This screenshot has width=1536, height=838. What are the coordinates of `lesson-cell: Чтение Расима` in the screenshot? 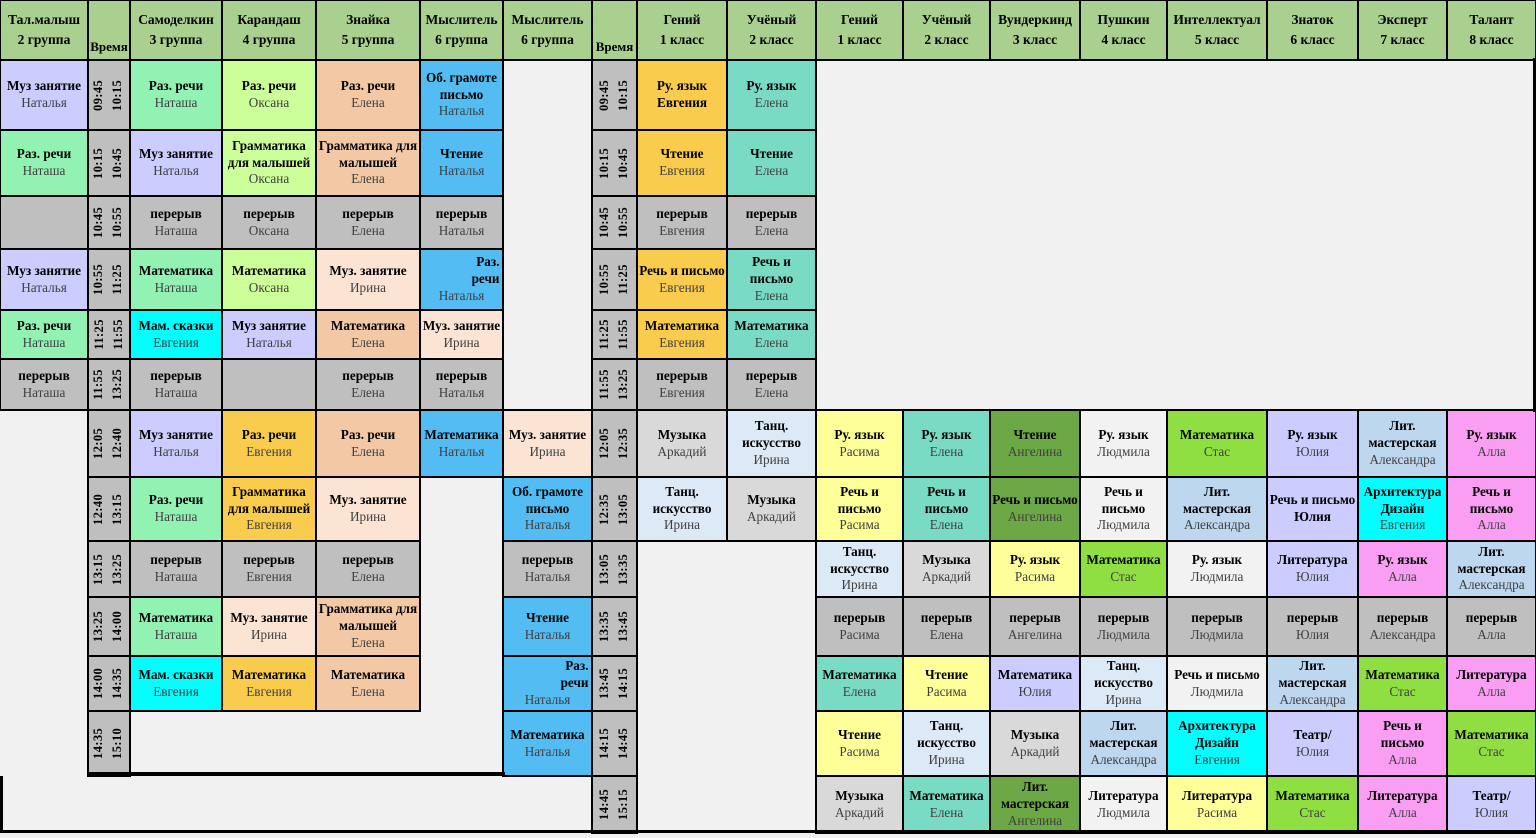 It's located at (946, 683).